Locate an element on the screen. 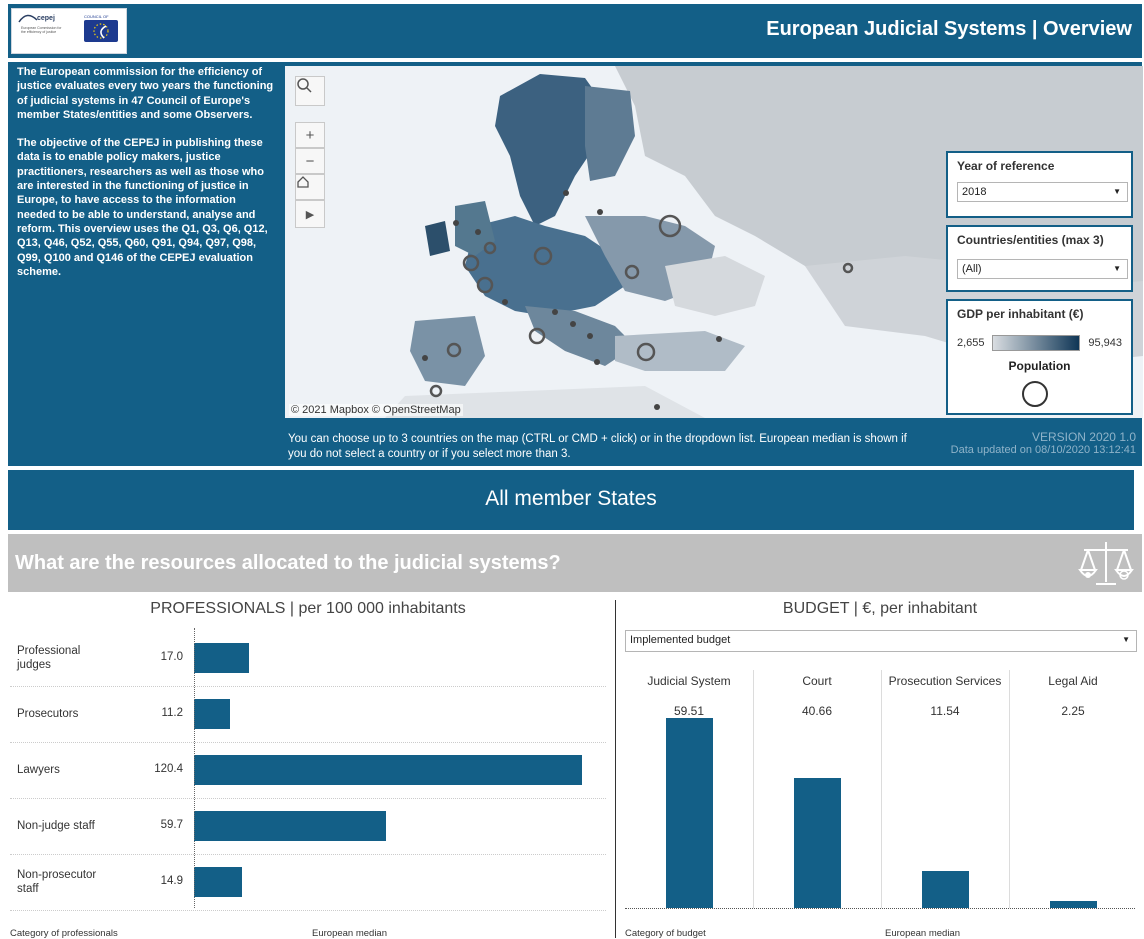  budget-value-label: 11.54 is located at coordinates (945, 711).